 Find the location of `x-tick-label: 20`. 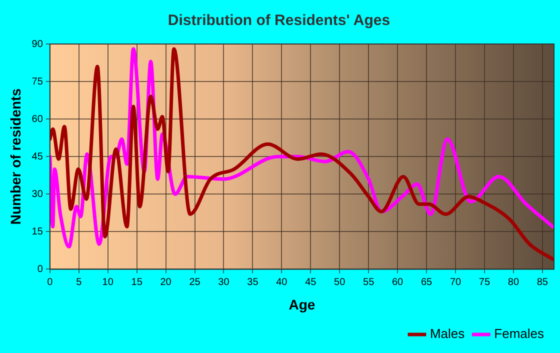

x-tick-label: 20 is located at coordinates (166, 282).